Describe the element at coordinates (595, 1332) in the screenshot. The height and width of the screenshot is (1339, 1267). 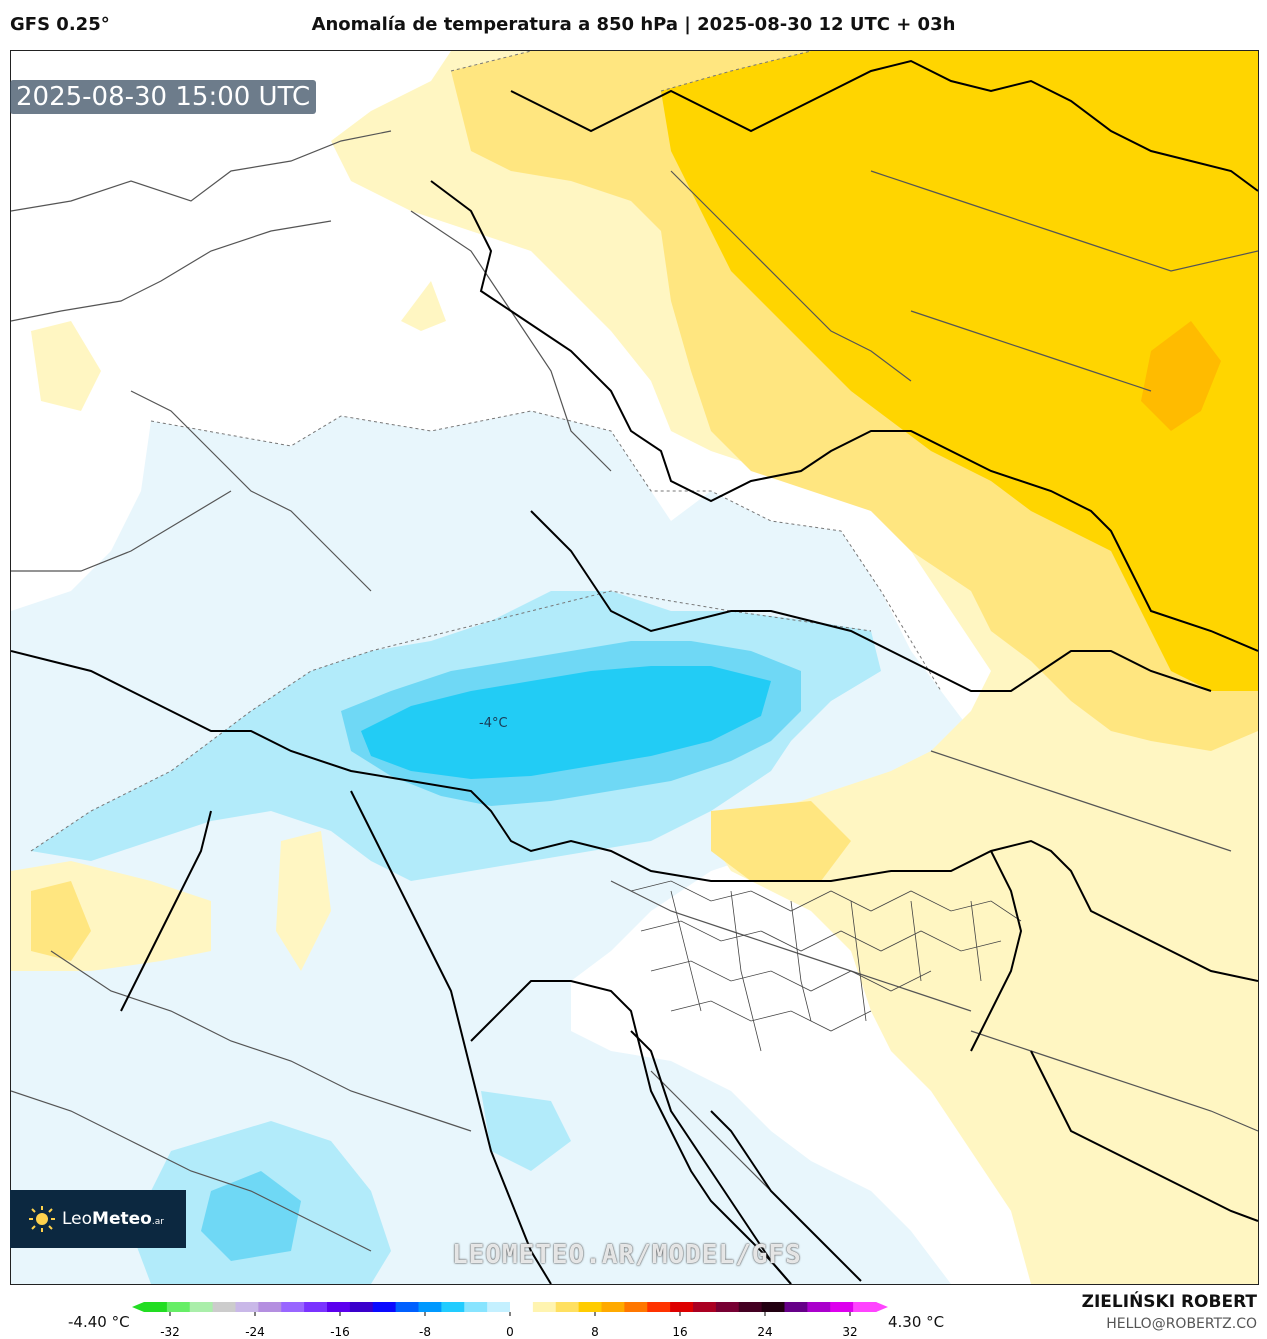
I see `color-scale-tick-label: 8` at that location.